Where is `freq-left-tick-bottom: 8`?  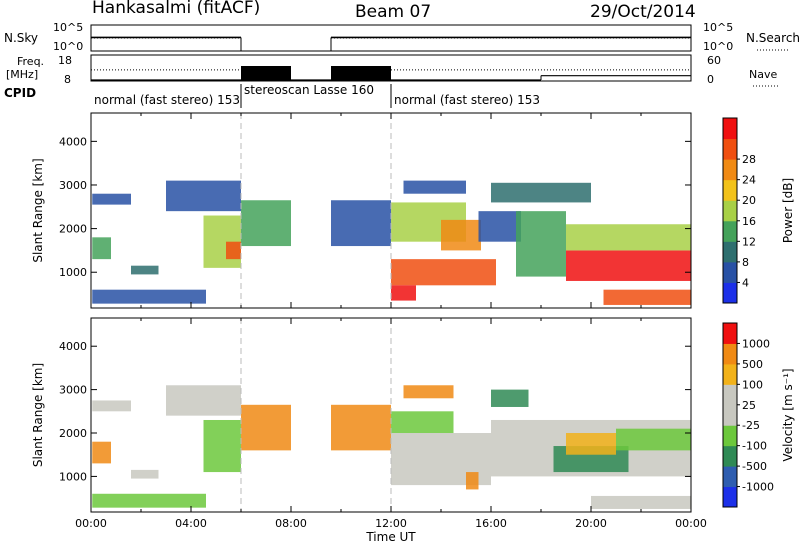
freq-left-tick-bottom: 8 is located at coordinates (67, 79).